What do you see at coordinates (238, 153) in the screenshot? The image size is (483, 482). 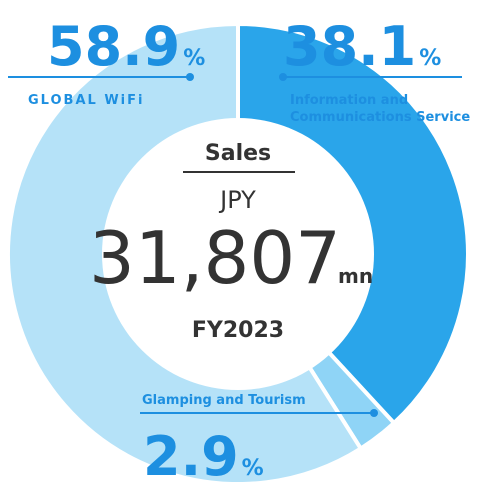 I see `center-title: Sales` at bounding box center [238, 153].